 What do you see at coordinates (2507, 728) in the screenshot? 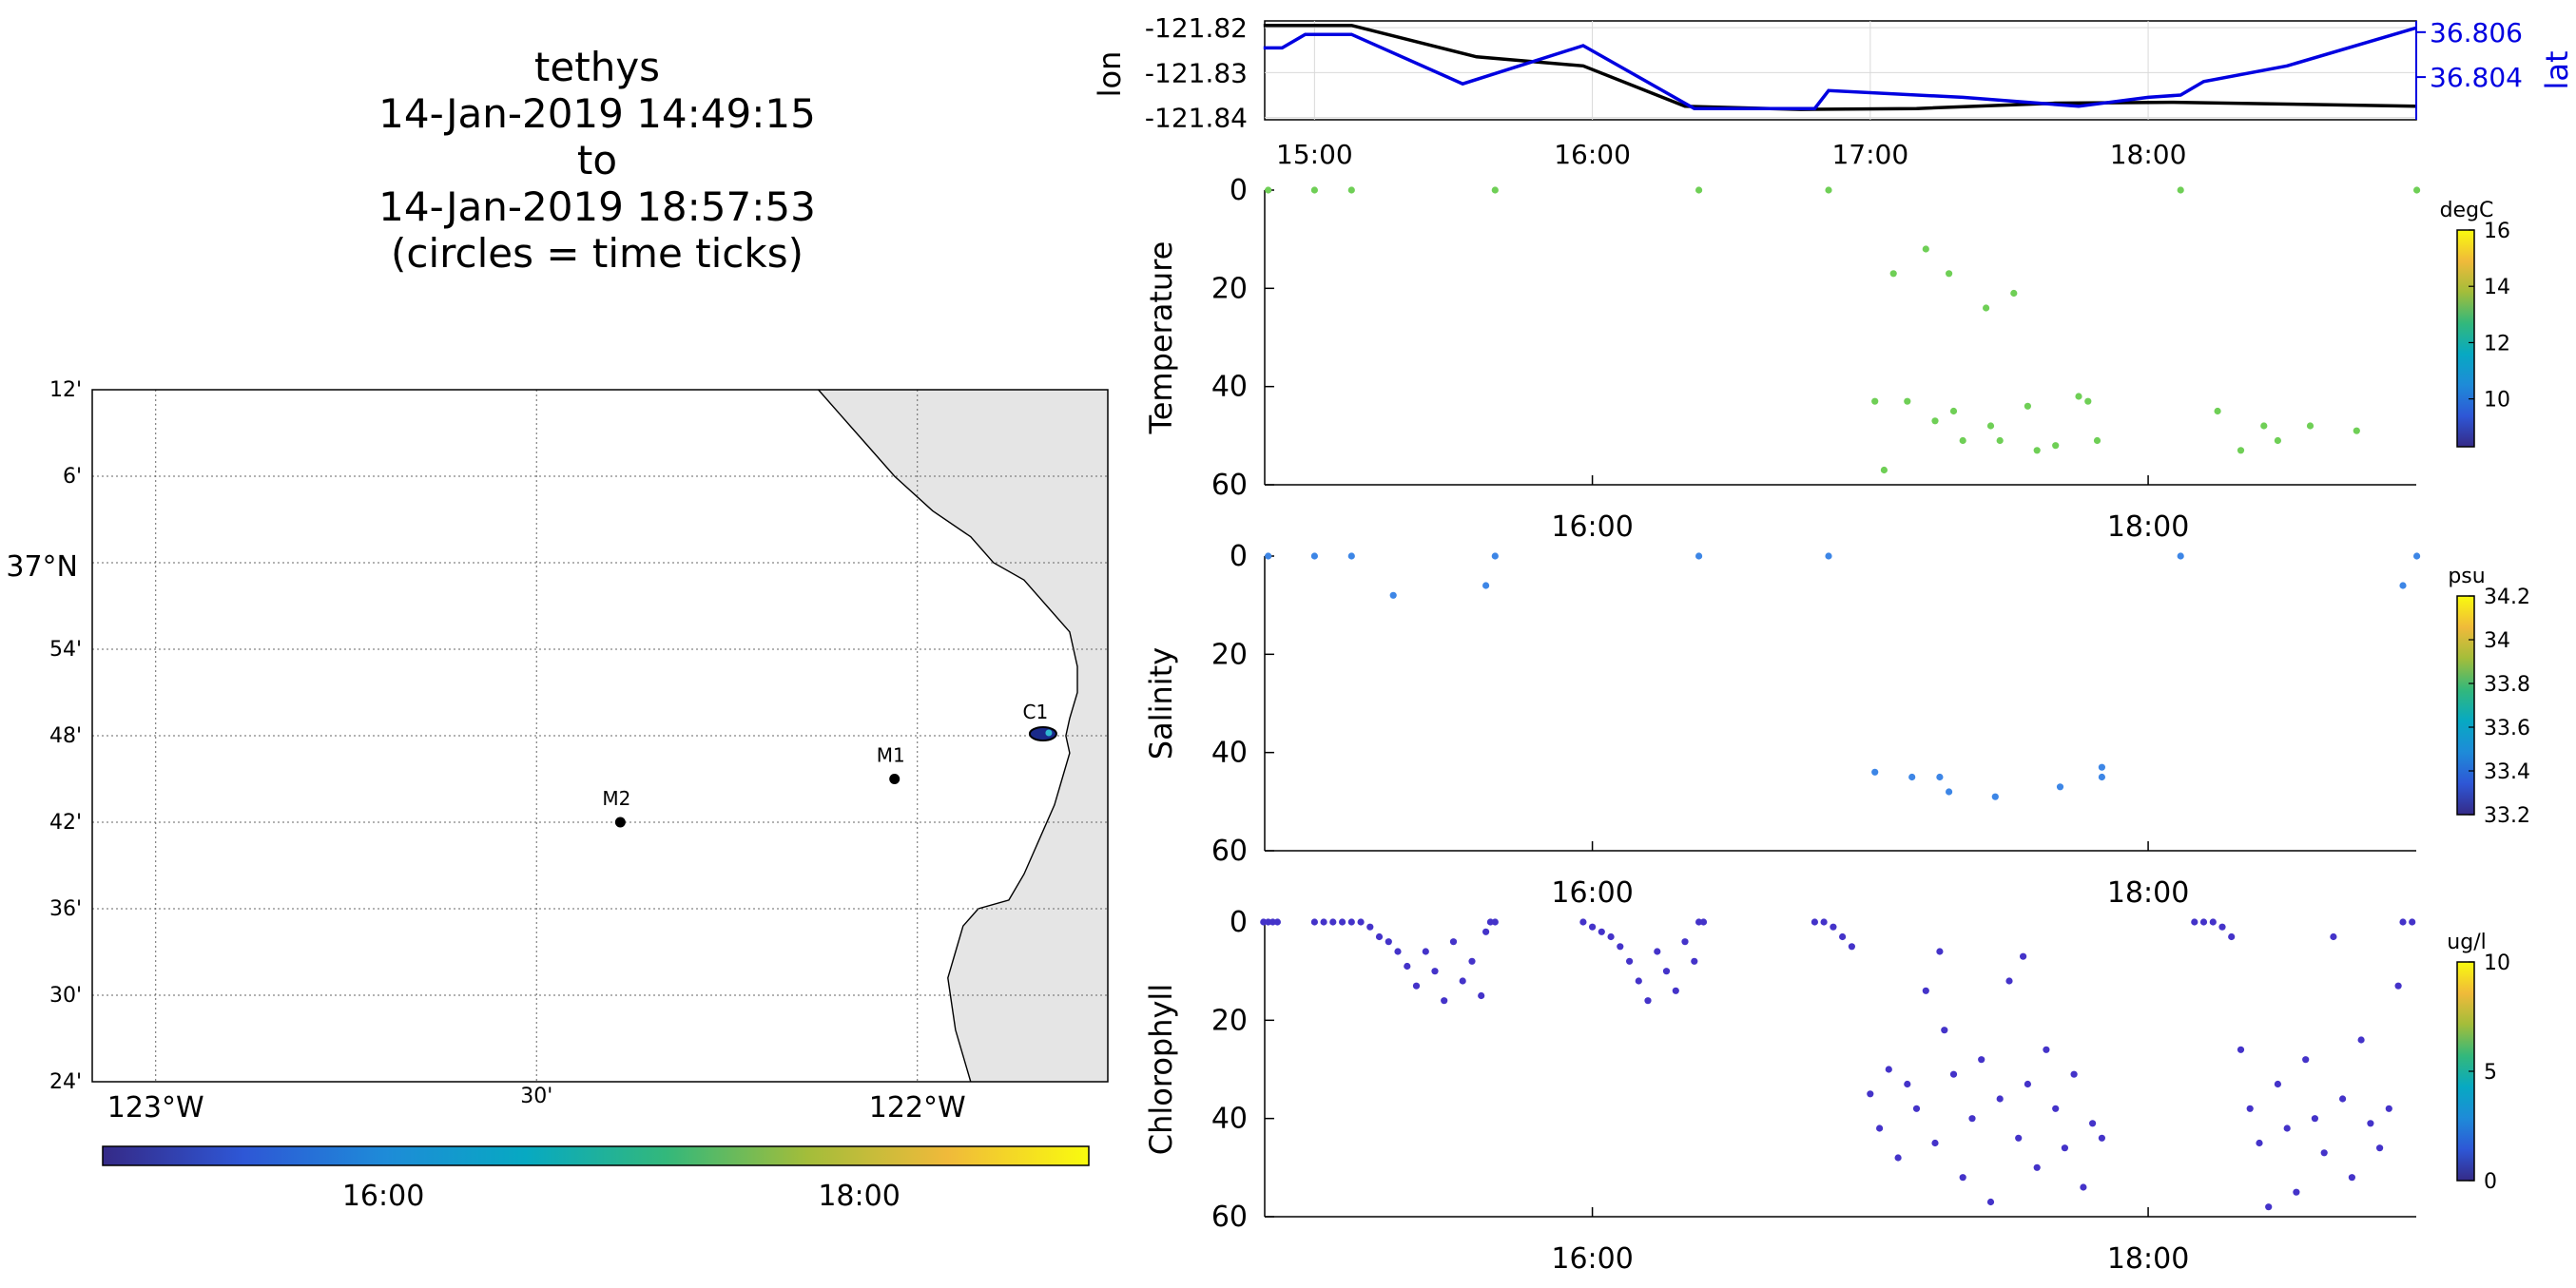
I see `salinity-colorbar-tick-3: 33.6` at bounding box center [2507, 728].